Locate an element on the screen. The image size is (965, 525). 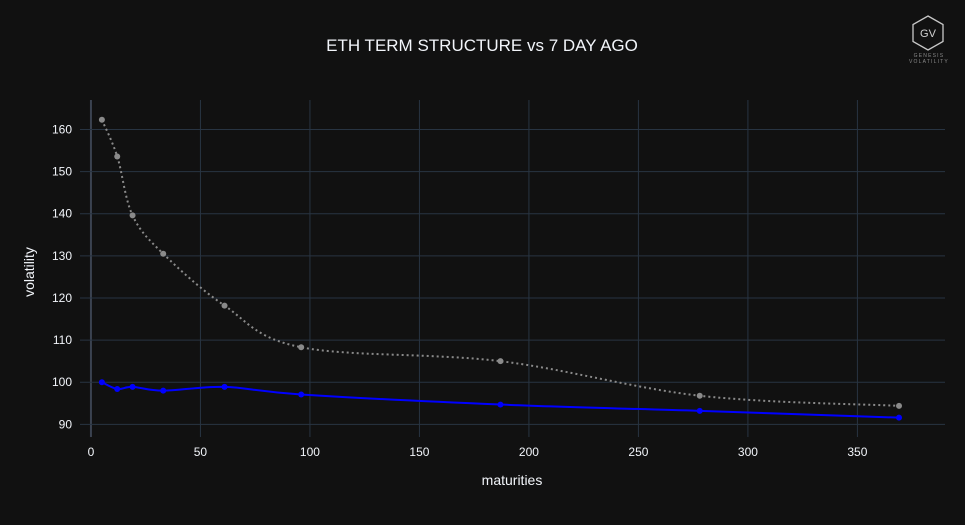
hexagon-logo-icon is located at coordinates (928, 33).